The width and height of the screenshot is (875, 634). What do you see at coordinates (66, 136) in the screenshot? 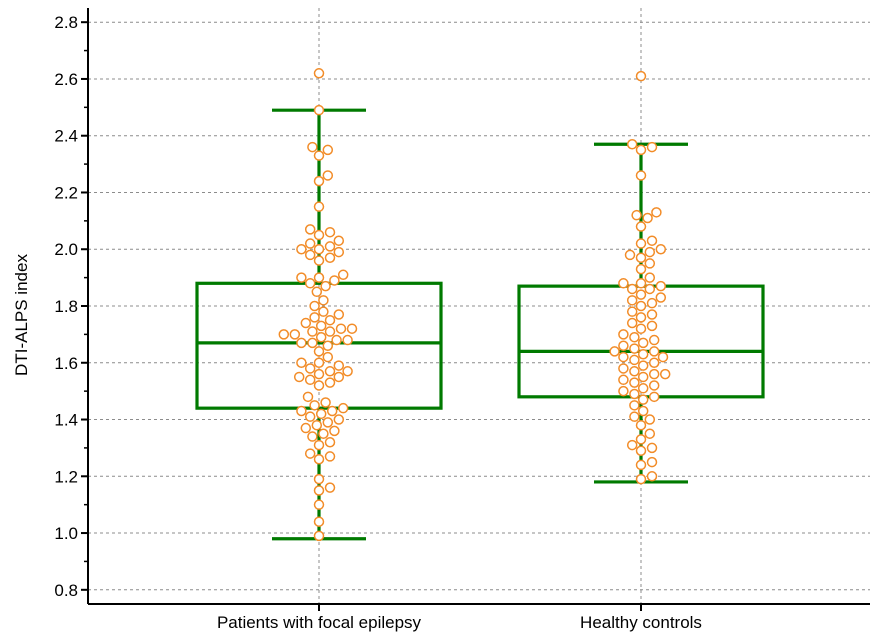
I see `y-tick-label: 2.4` at bounding box center [66, 136].